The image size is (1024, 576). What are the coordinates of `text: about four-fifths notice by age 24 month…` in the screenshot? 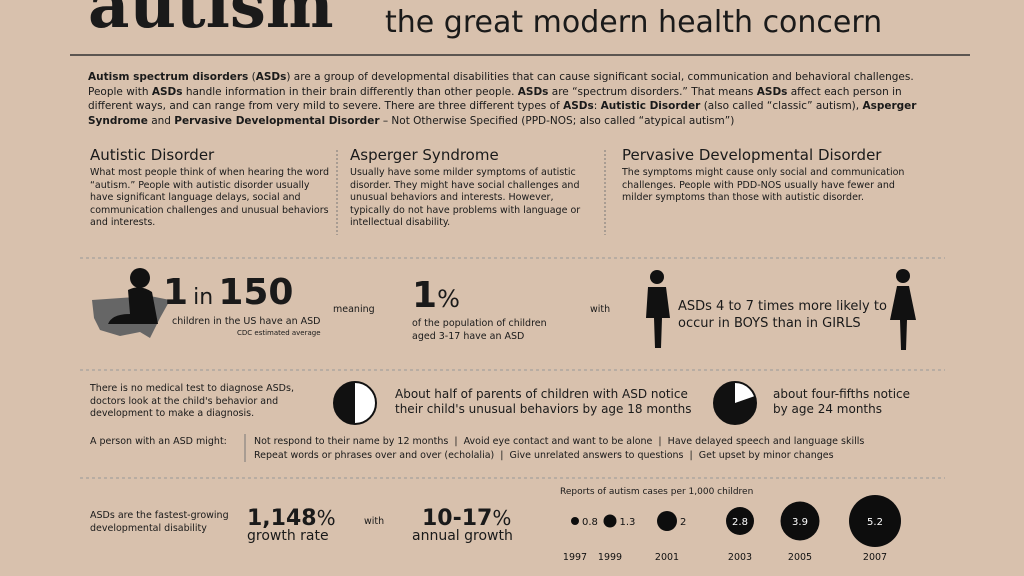 It's located at (842, 401).